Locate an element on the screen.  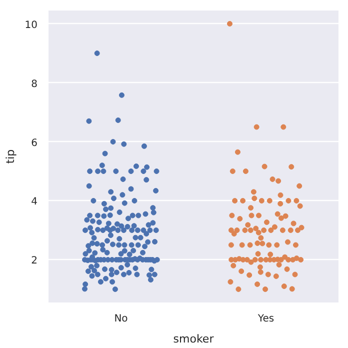
y-tick-label: 8 is located at coordinates (34, 84).